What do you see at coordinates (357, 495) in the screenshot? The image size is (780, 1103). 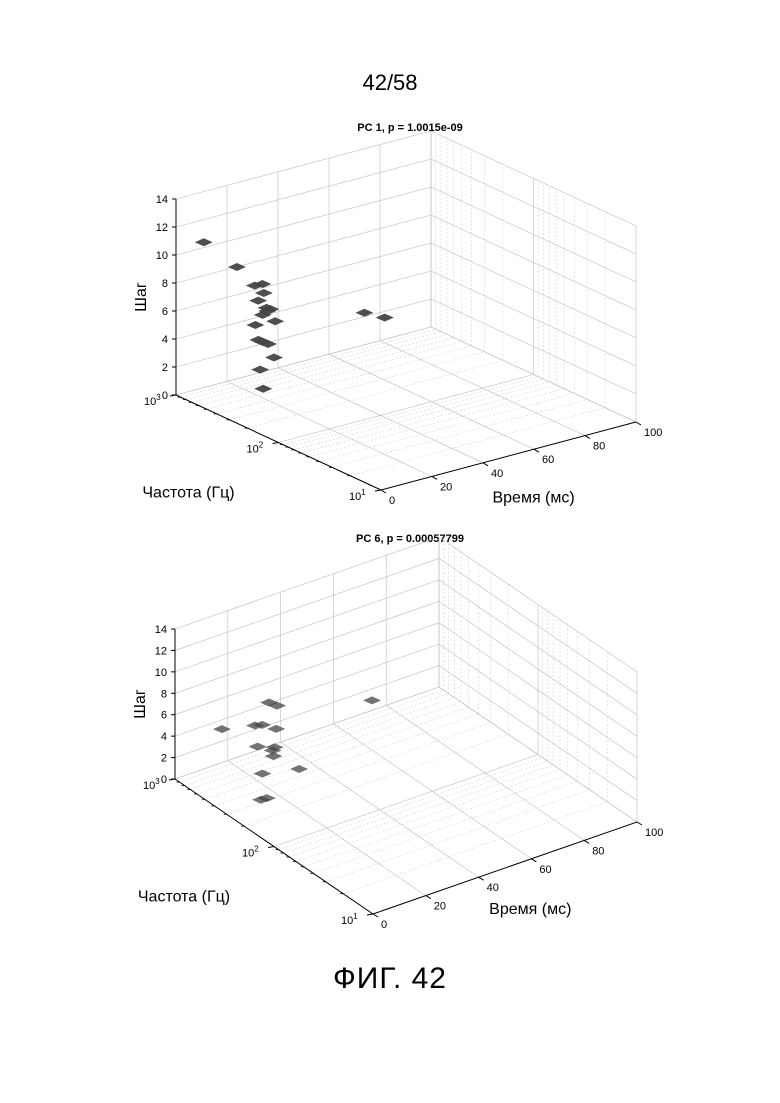 I see `y-tick-label: 10¹` at bounding box center [357, 495].